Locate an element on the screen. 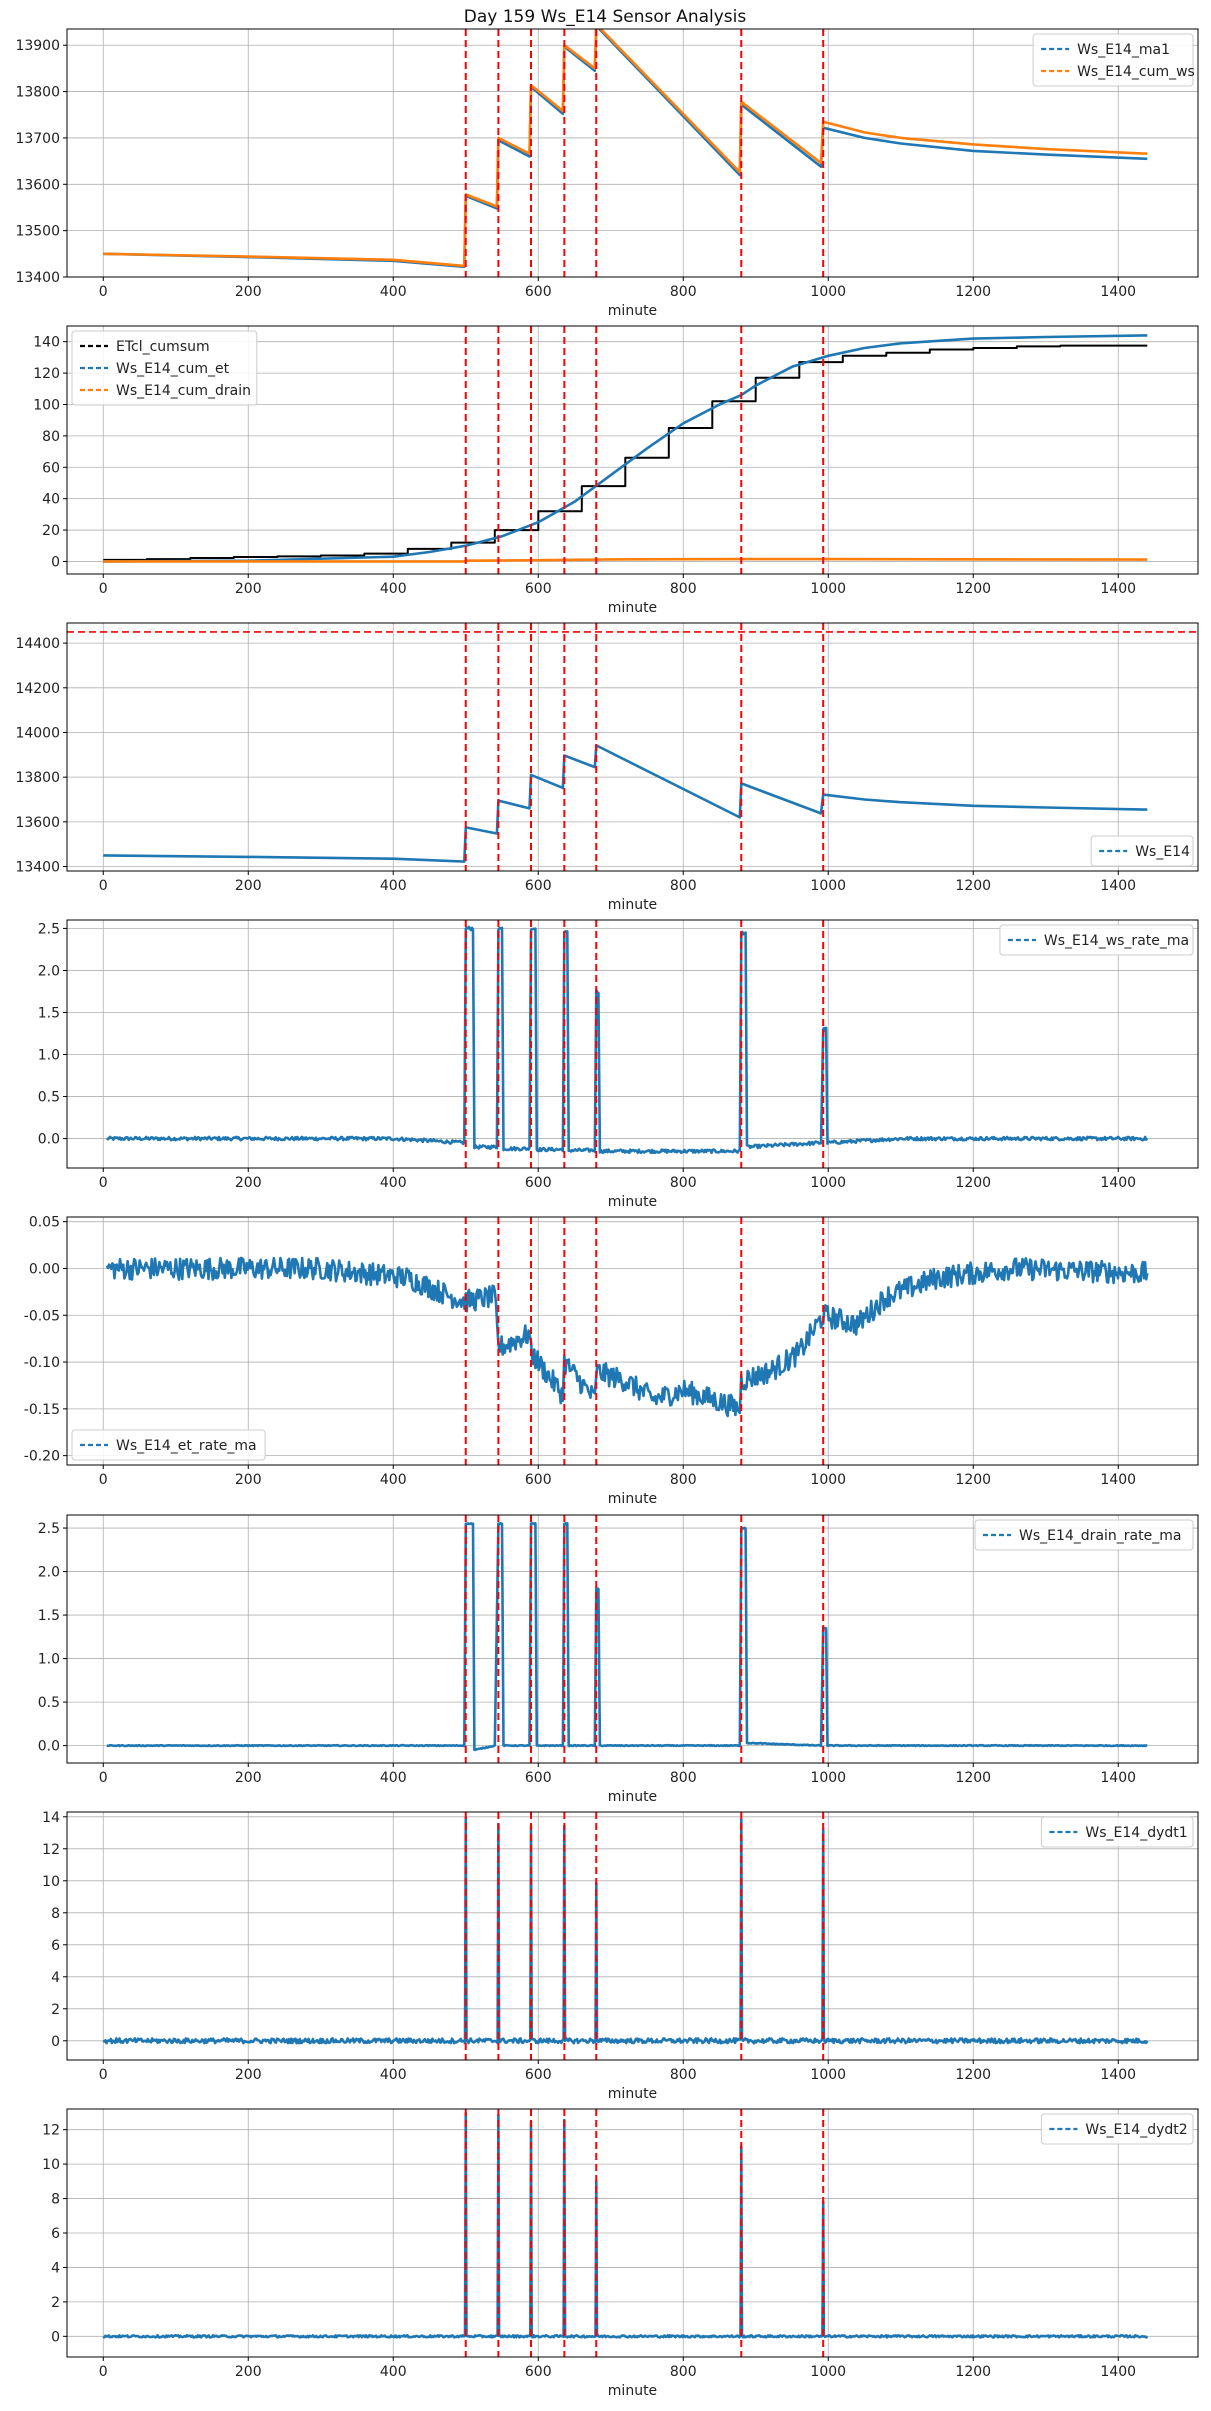  series-line-Ws_E14_cum_drain is located at coordinates (625, 560).